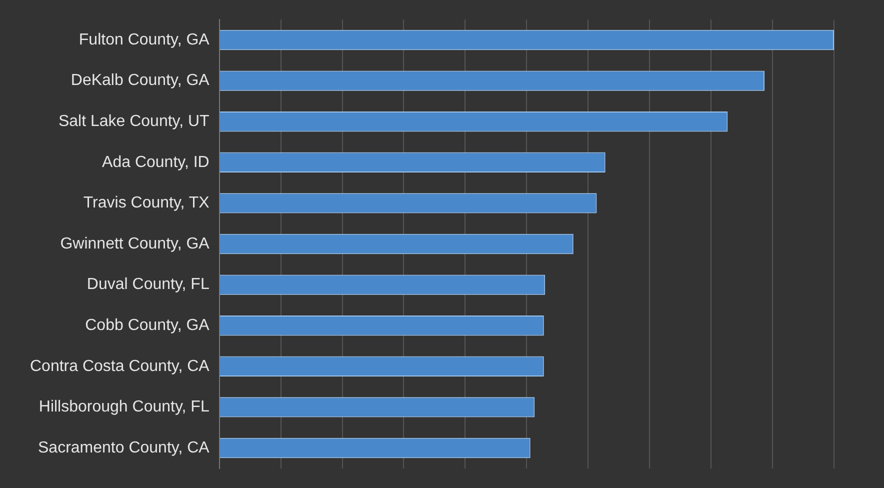  What do you see at coordinates (140, 81) in the screenshot?
I see `y-tick-label: DeKalb County, GA` at bounding box center [140, 81].